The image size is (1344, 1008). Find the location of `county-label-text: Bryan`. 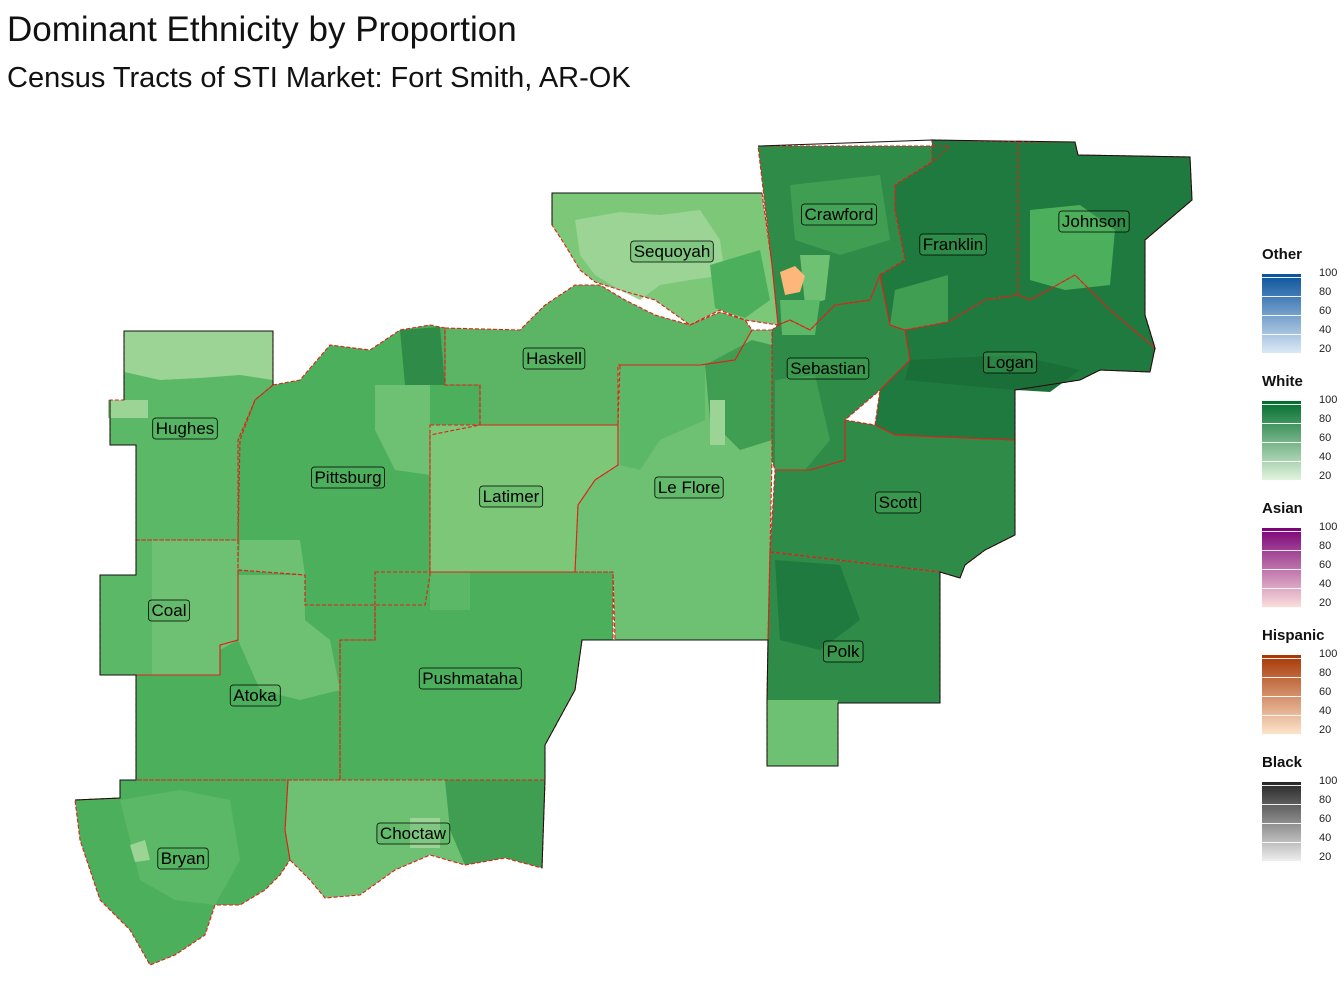

county-label-text: Bryan is located at coordinates (183, 858).